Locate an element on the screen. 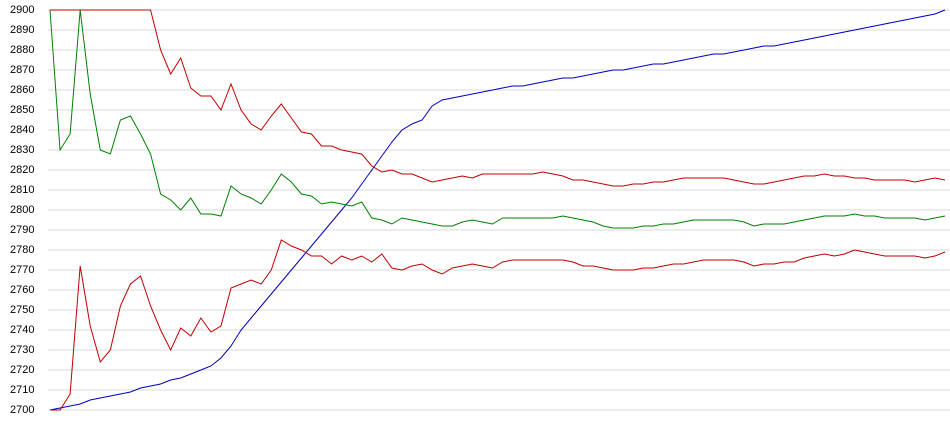 This screenshot has height=435, width=950. y-tick-label: 2900 is located at coordinates (22, 10).